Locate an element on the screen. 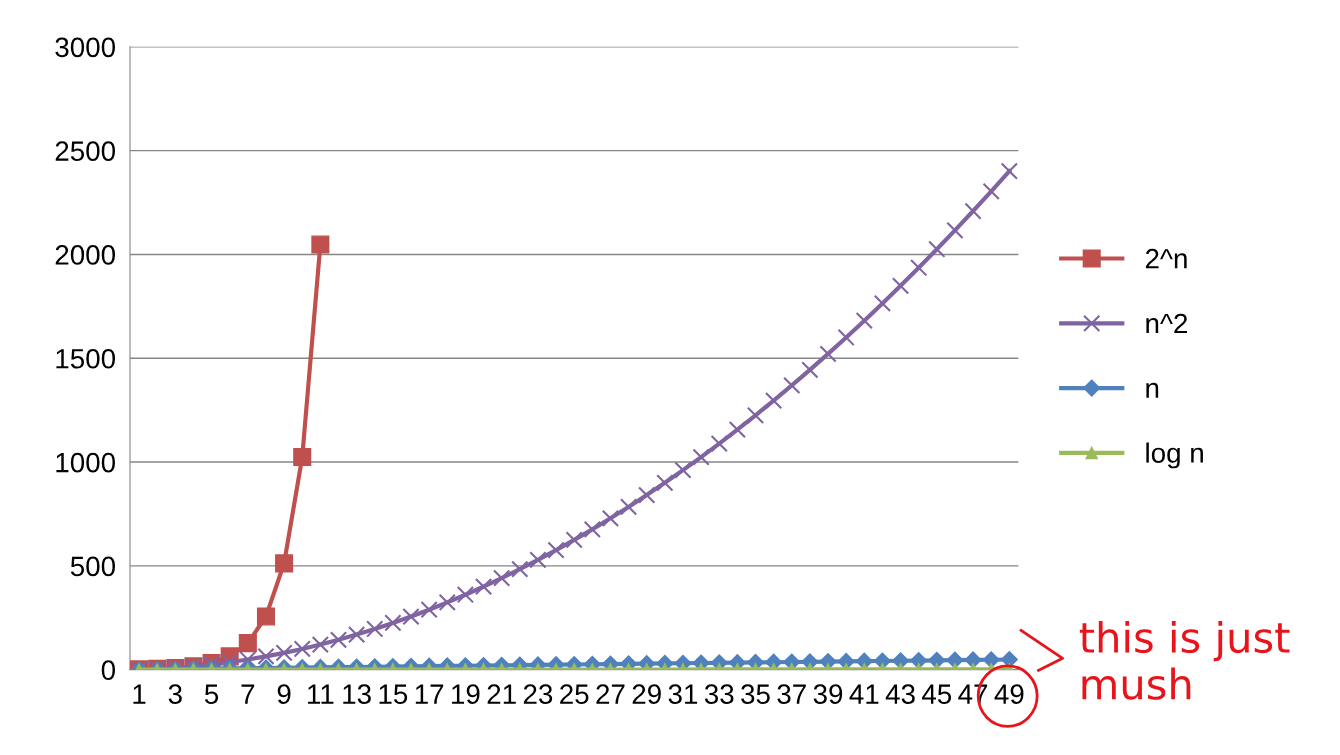 This screenshot has width=1340, height=755. x-tick-label: 21 is located at coordinates (501, 694).